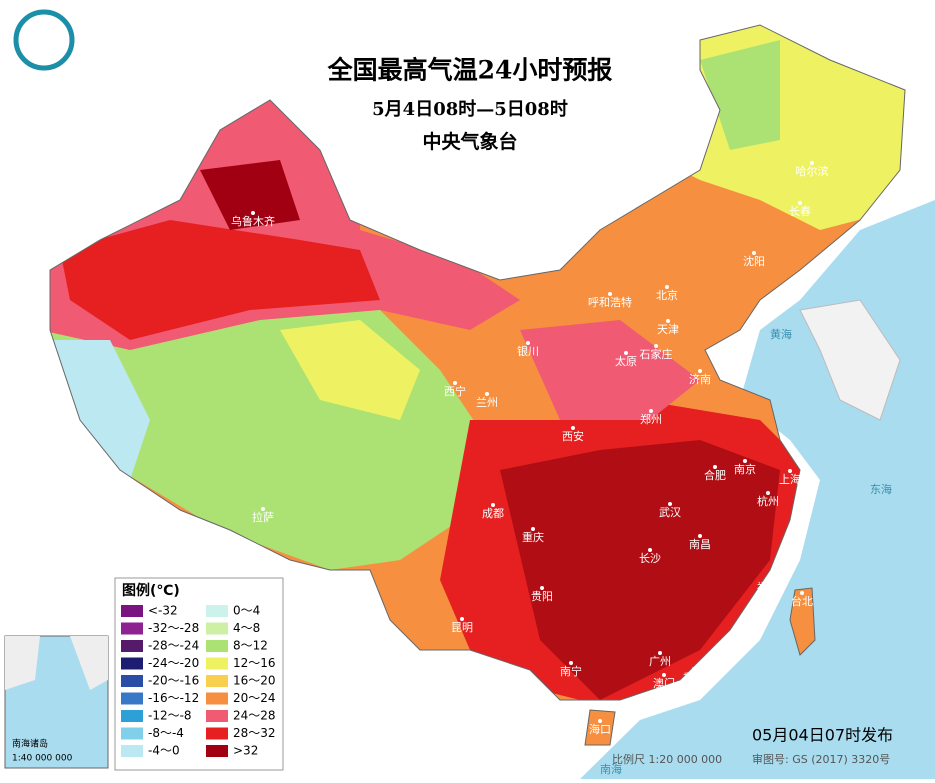  I want to click on legend-label: 8～12, so click(250, 646).